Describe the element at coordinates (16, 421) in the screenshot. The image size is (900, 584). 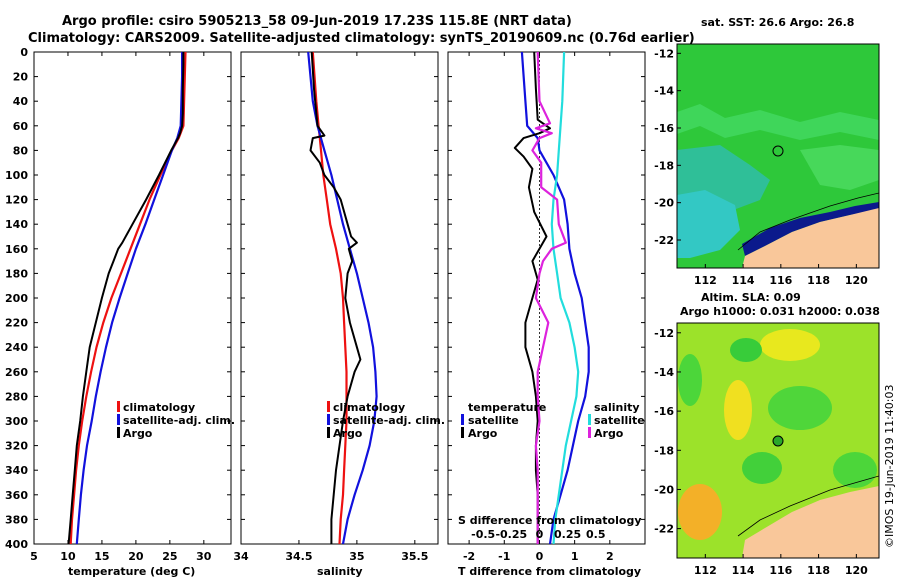
I see `depth-tick-label: 300` at that location.